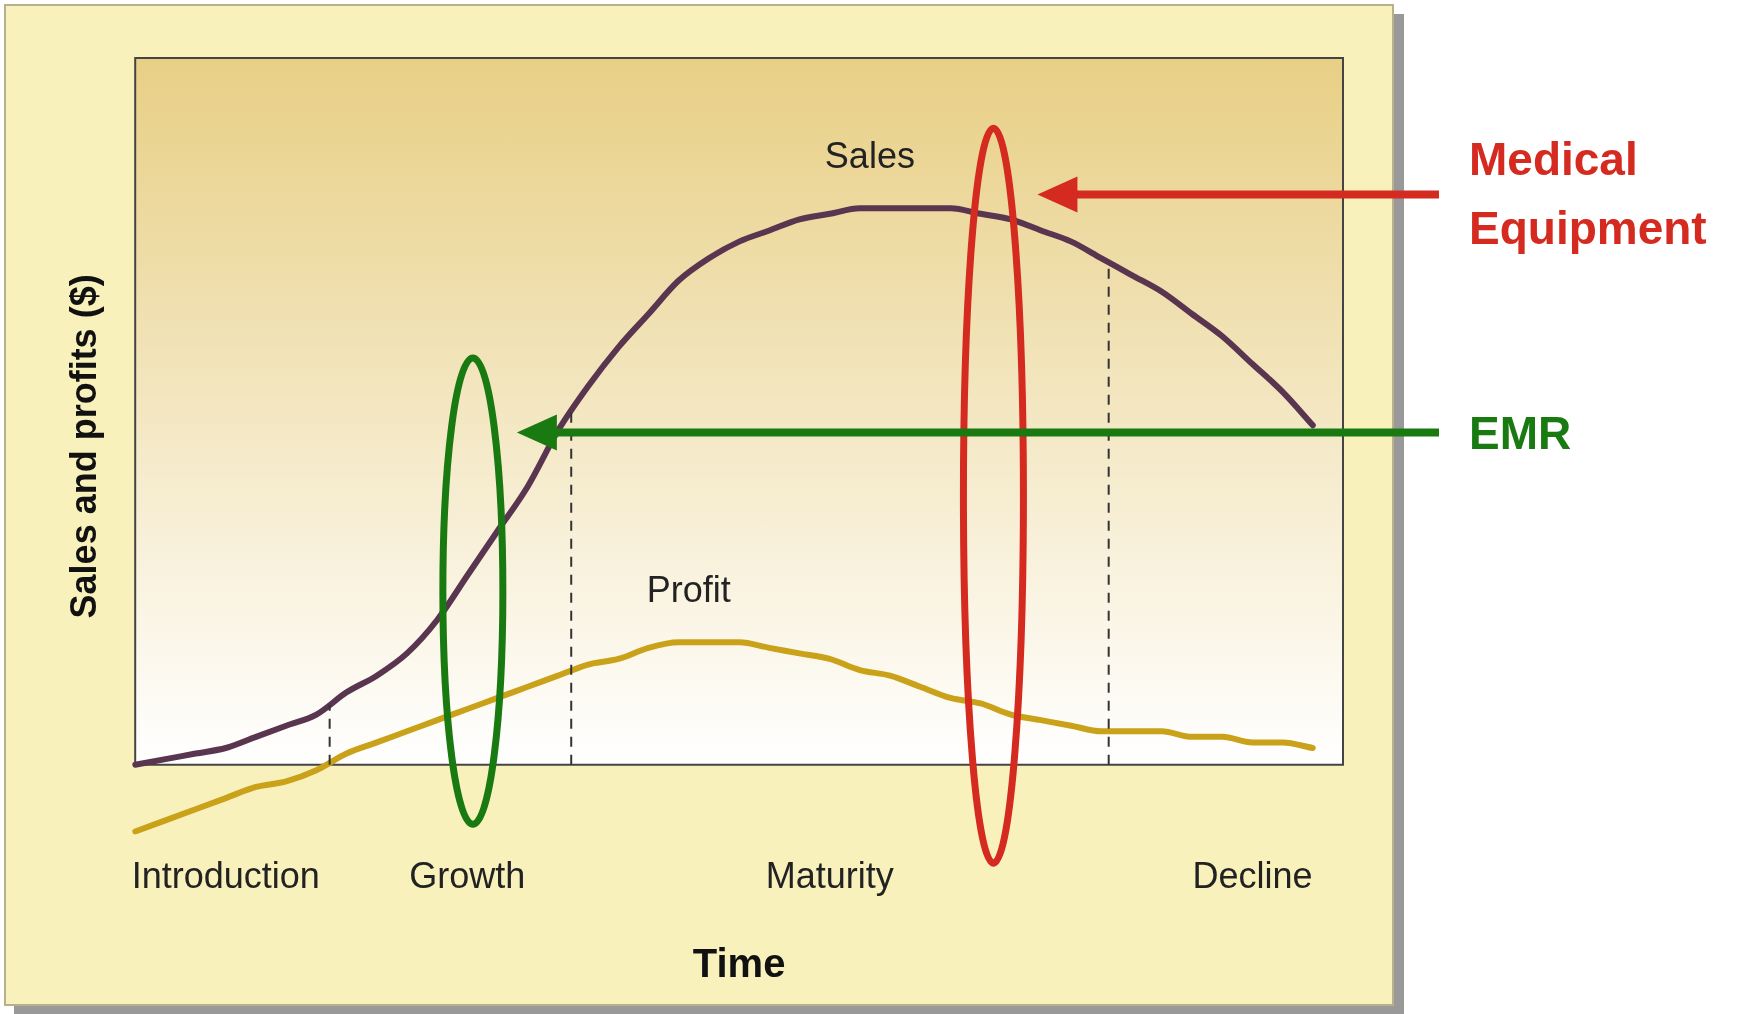 The width and height of the screenshot is (1745, 1014). I want to click on y-axis-title: Sales and profits ($), so click(83, 446).